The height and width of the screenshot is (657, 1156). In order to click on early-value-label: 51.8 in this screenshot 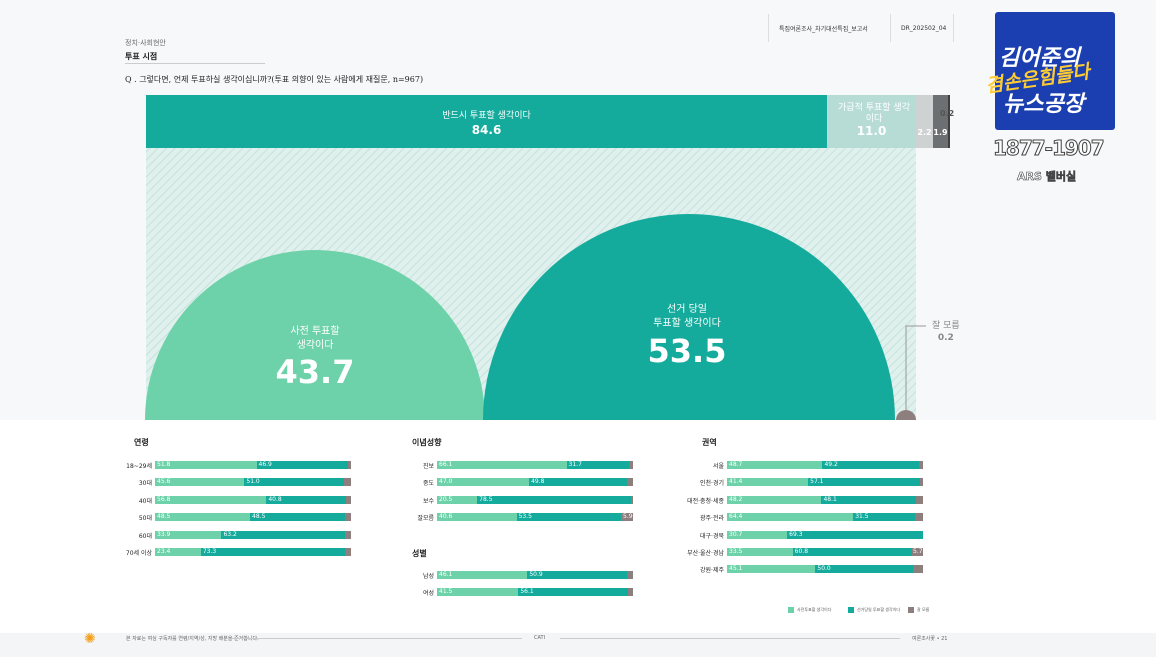, I will do `click(164, 464)`.